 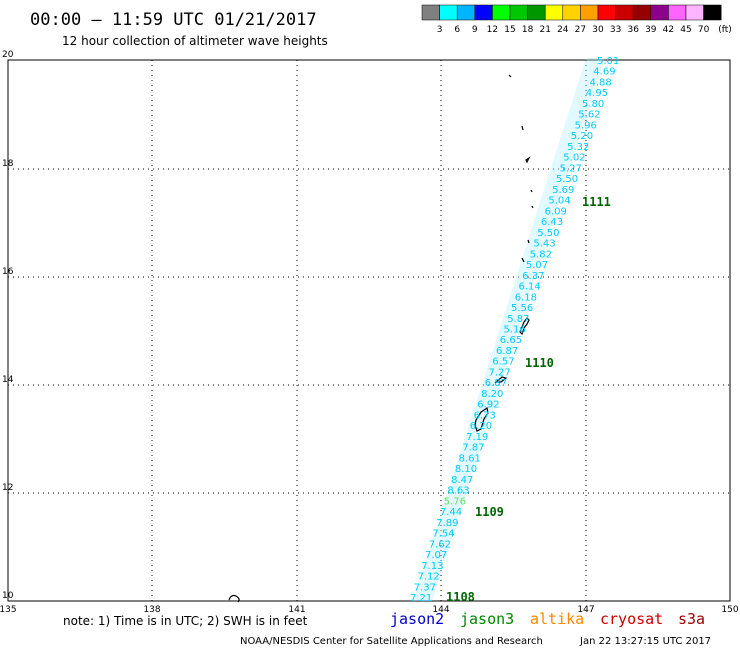 I want to click on colorbar-label: 21, so click(x=544, y=30).